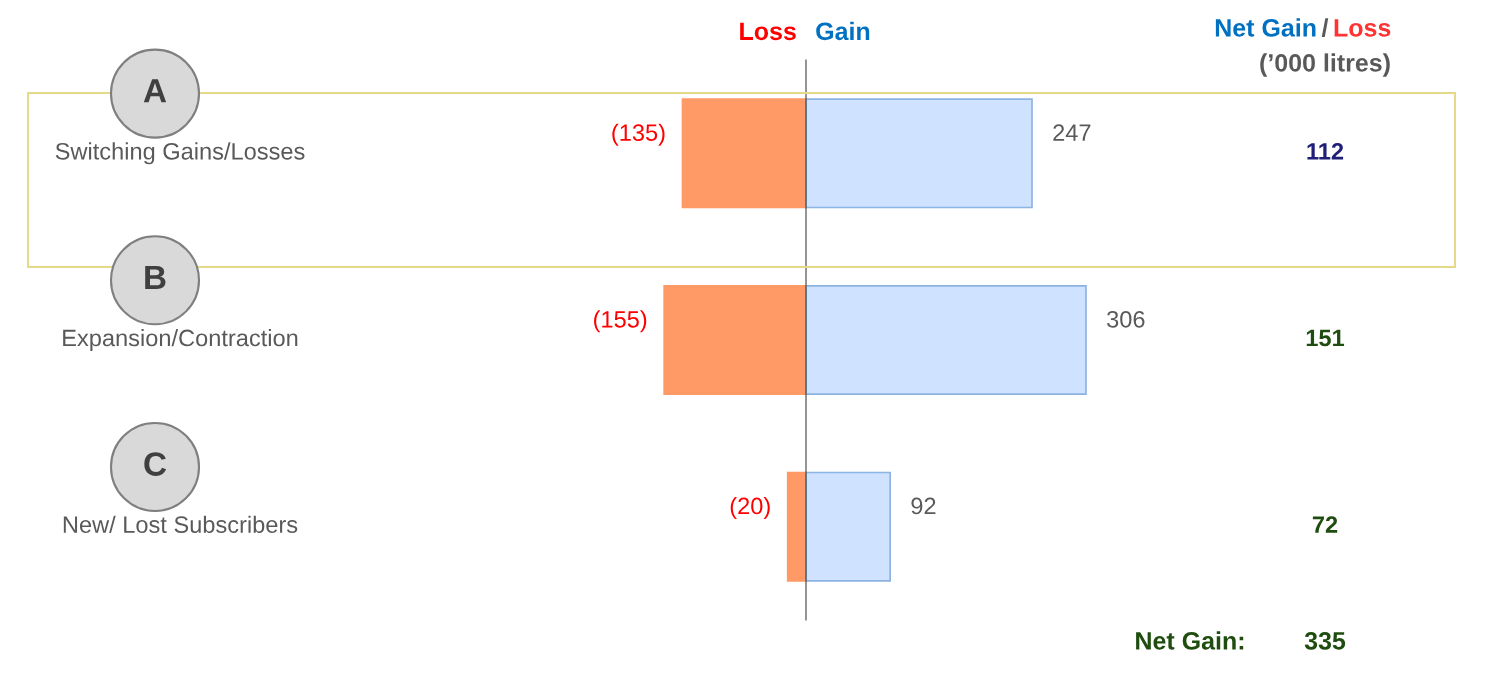 The image size is (1500, 679). I want to click on text: 151, so click(1325, 338).